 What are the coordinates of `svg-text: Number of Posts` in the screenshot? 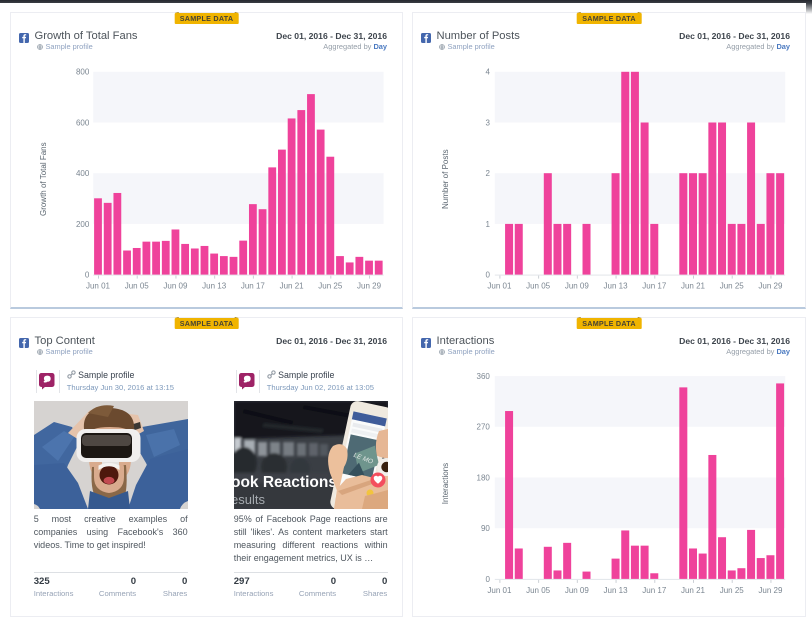 It's located at (445, 179).